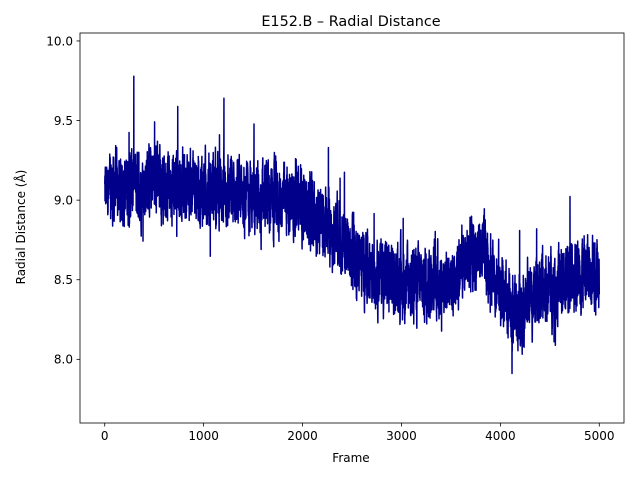 This screenshot has width=640, height=484. What do you see at coordinates (63, 200) in the screenshot?
I see `y-tick-label: 9.0` at bounding box center [63, 200].